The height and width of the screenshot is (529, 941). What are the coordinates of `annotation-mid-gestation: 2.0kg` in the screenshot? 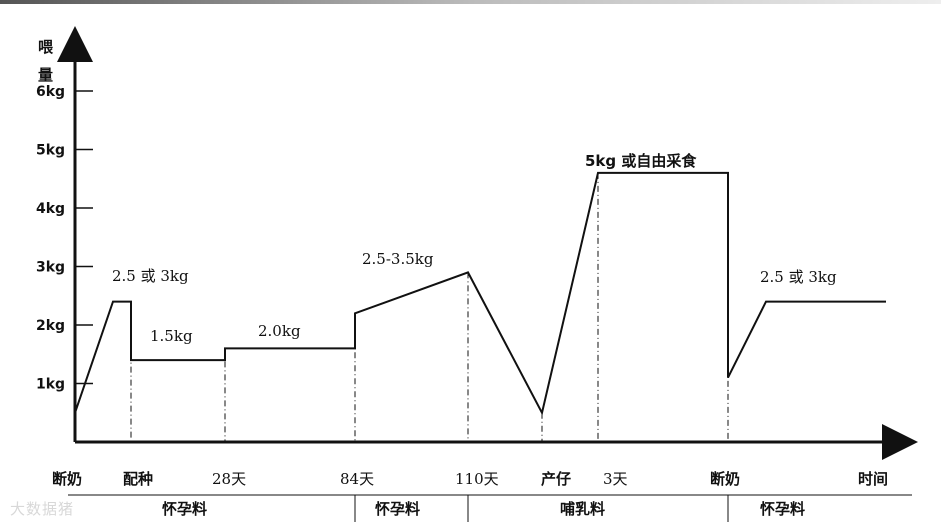 It's located at (279, 331).